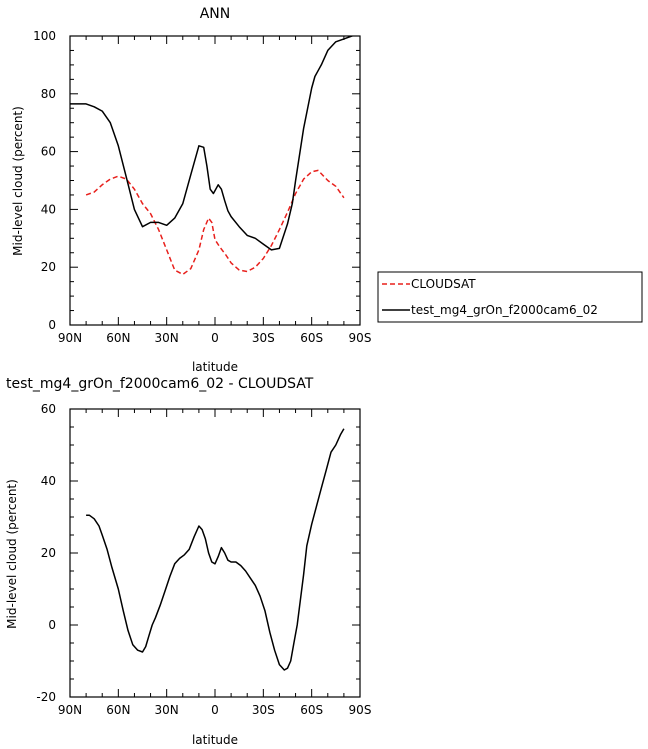 Image resolution: width=648 pixels, height=749 pixels. What do you see at coordinates (263, 710) in the screenshot?
I see `bottom-x-tick-label: 30S` at bounding box center [263, 710].